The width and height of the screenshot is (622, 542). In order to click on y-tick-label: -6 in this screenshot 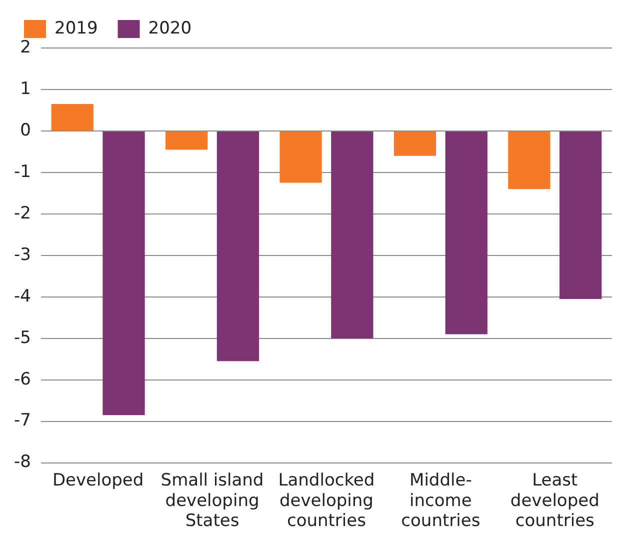, I will do `click(22, 379)`.